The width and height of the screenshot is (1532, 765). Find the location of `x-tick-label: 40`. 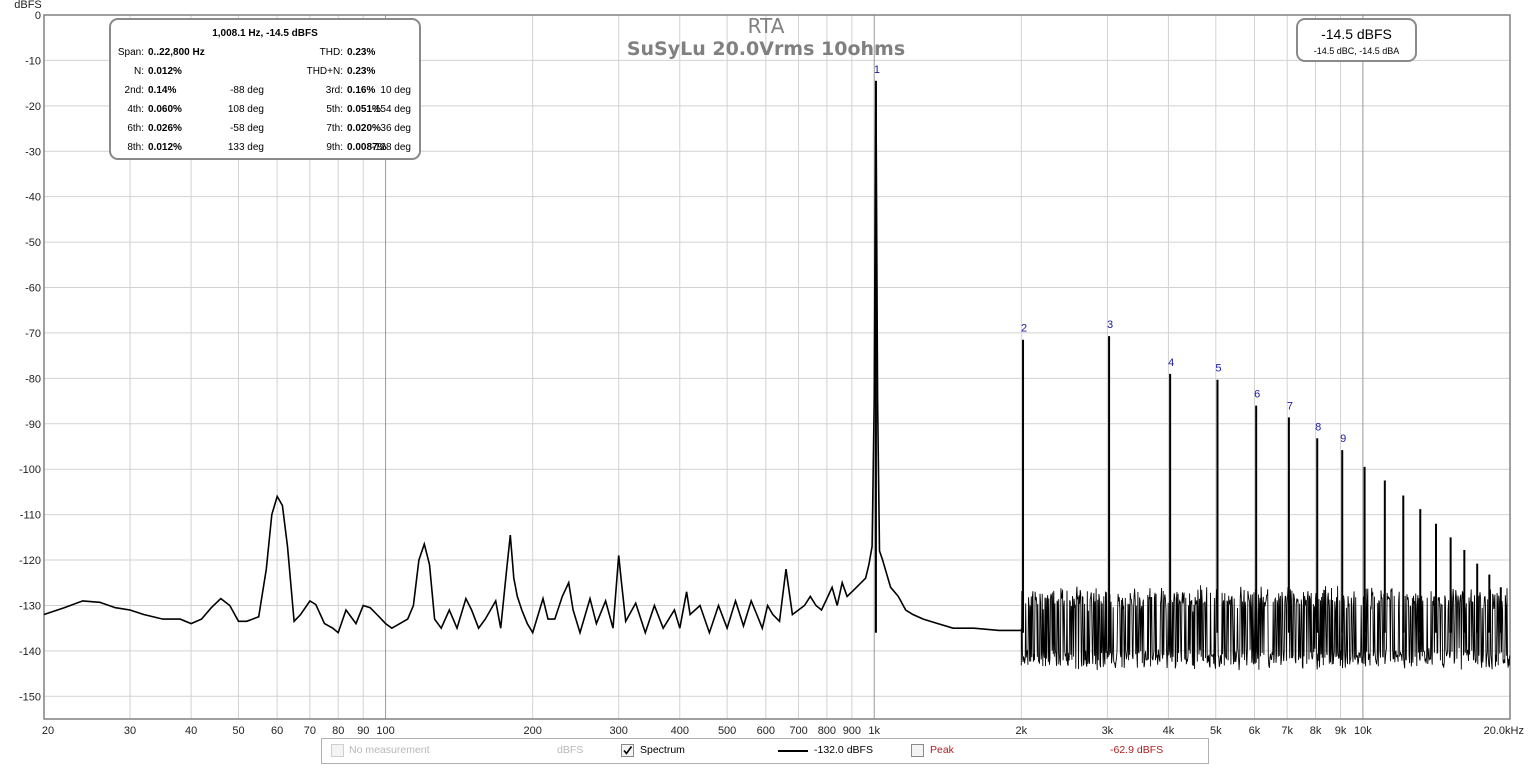

x-tick-label: 40 is located at coordinates (191, 731).